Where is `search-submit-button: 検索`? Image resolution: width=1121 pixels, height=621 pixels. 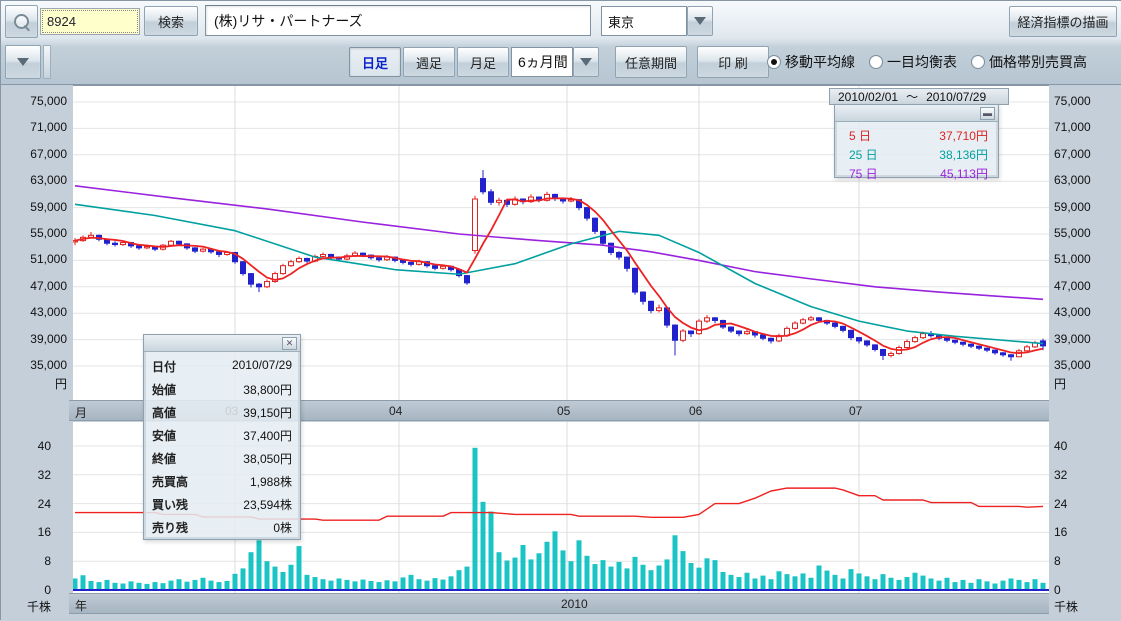
search-submit-button: 検索 is located at coordinates (171, 21).